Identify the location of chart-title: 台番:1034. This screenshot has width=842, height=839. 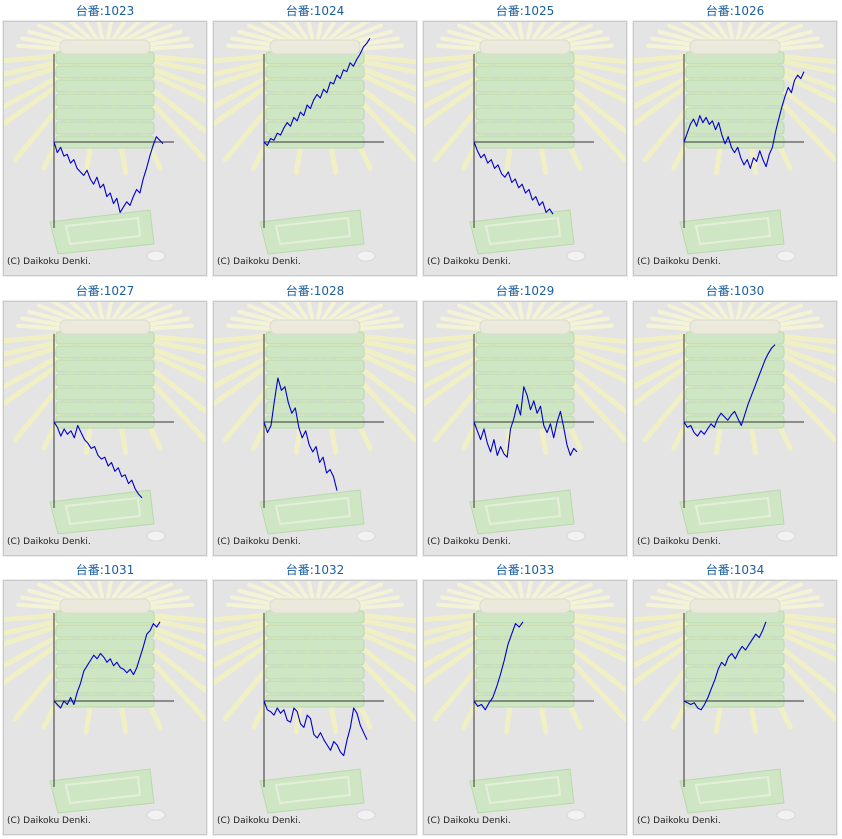
(735, 570).